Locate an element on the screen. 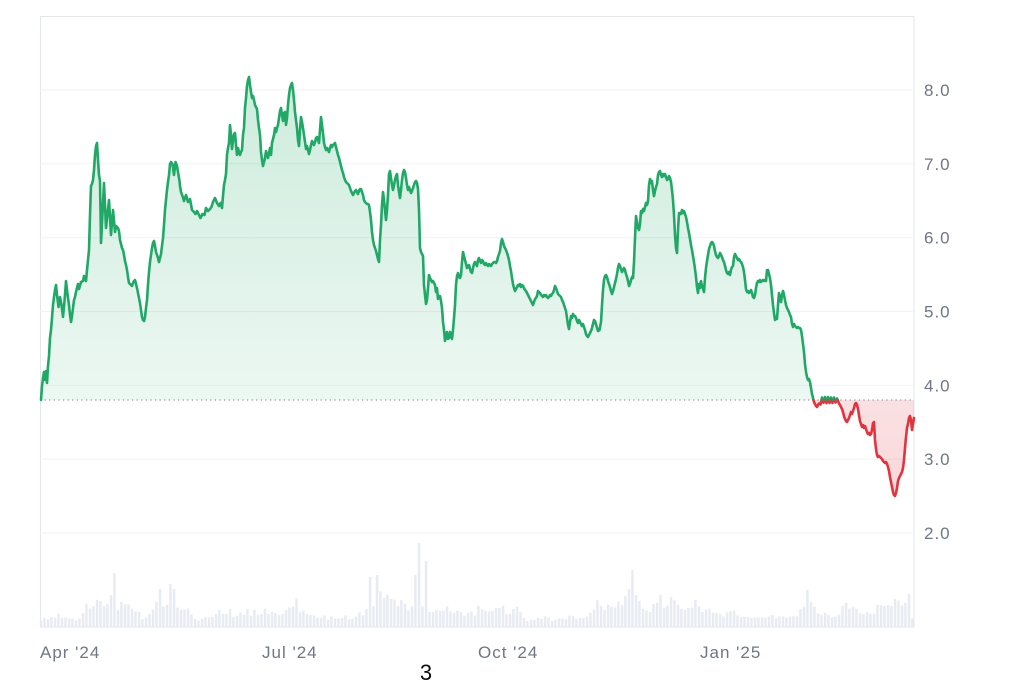 This screenshot has width=1024, height=683. svg-text: Jan '25 is located at coordinates (730, 652).